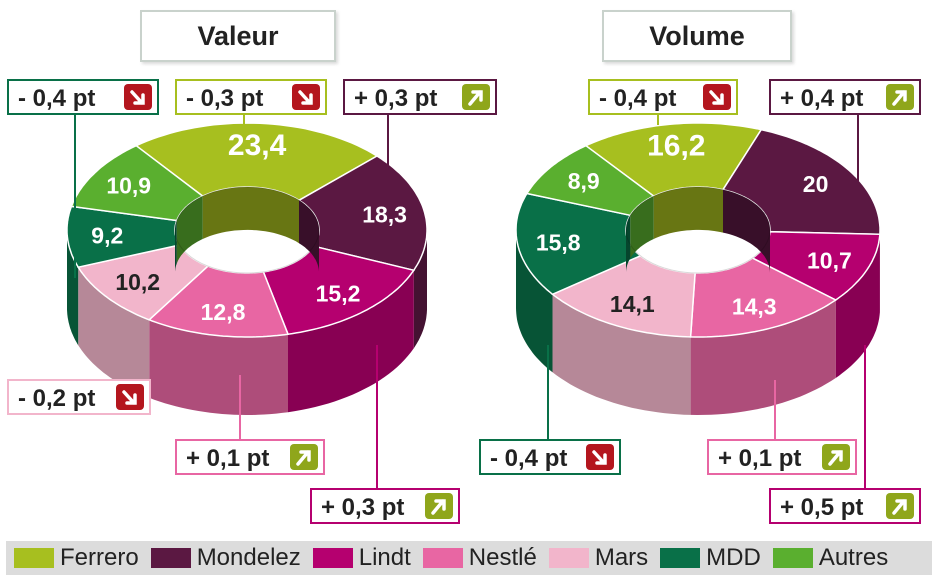 Image resolution: width=938 pixels, height=581 pixels. I want to click on legend-item-mars: Mars, so click(598, 558).